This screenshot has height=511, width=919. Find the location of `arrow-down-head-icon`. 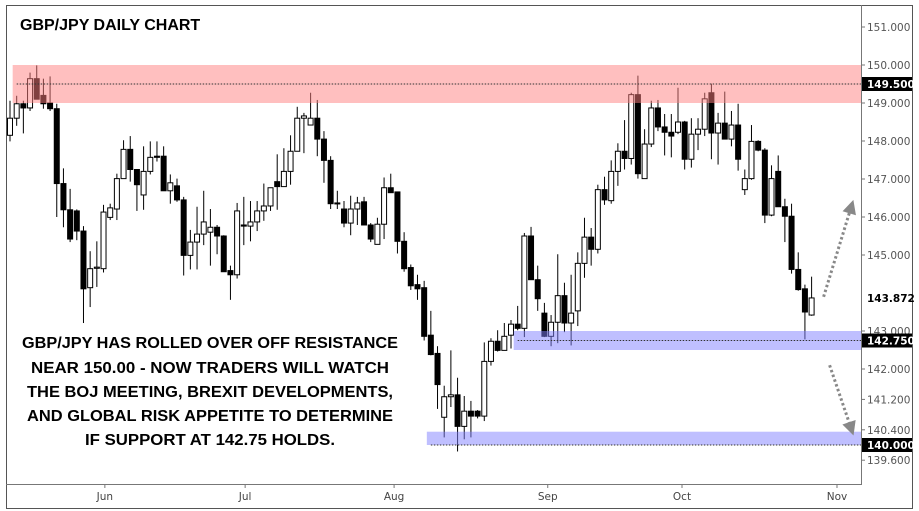

arrow-down-head-icon is located at coordinates (849, 427).